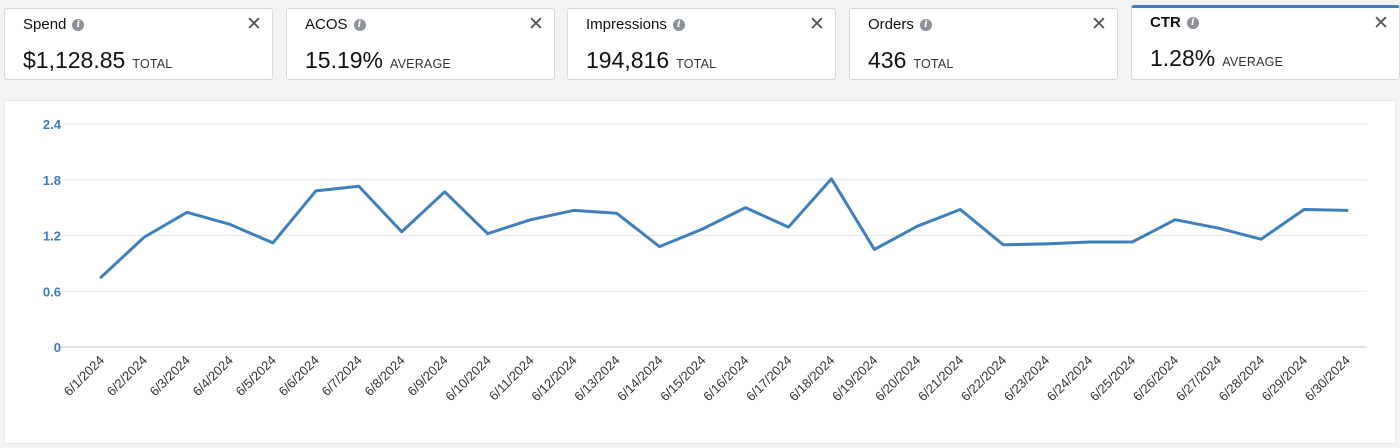 The height and width of the screenshot is (448, 1400). What do you see at coordinates (52, 291) in the screenshot?
I see `y-tick-label: 0.6` at bounding box center [52, 291].